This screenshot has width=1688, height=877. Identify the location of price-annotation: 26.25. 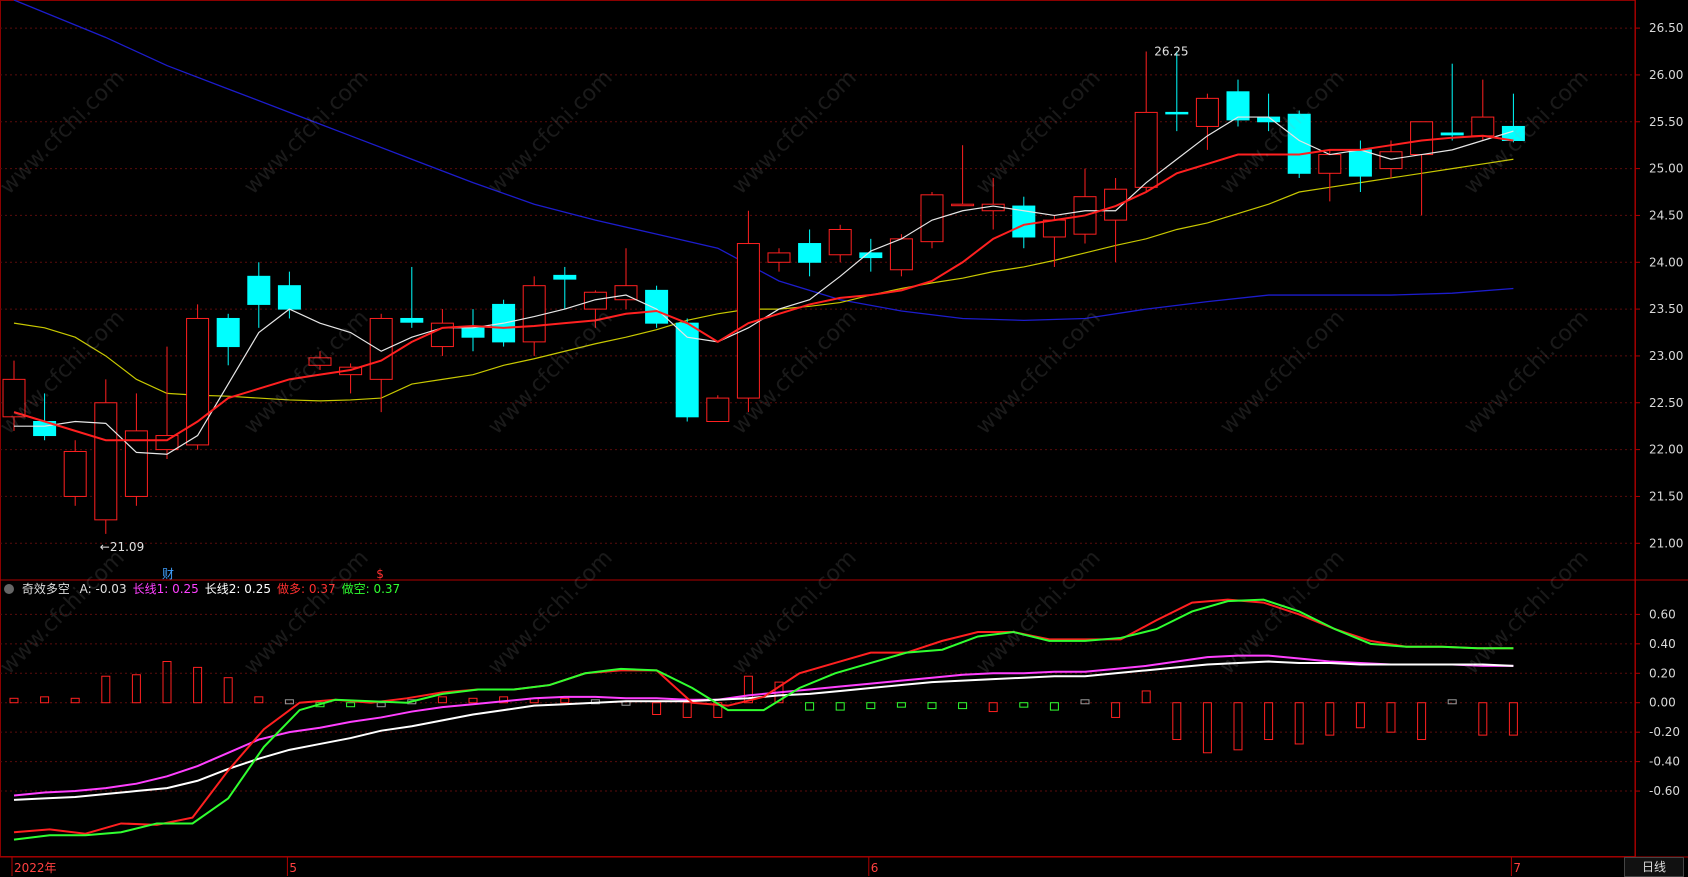
(1171, 52).